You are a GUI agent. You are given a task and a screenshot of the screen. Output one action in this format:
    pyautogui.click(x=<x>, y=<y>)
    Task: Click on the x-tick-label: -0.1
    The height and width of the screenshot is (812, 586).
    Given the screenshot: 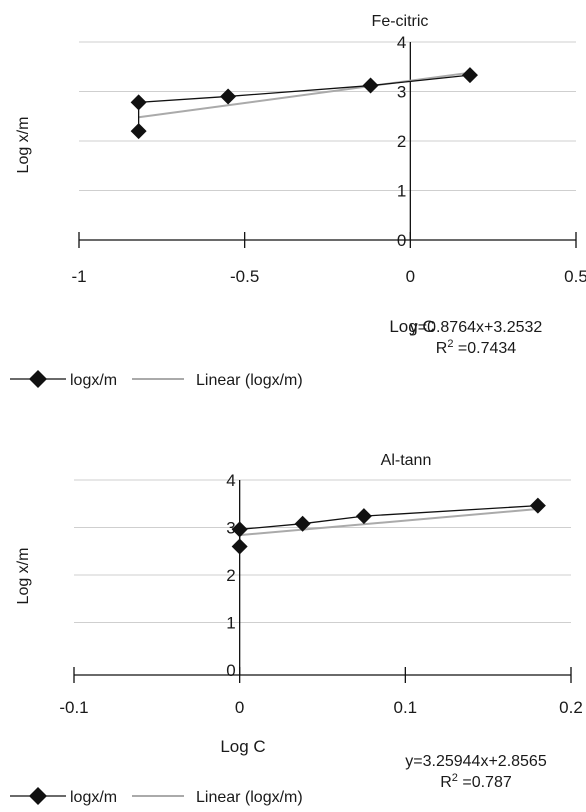 What is the action you would take?
    pyautogui.click(x=73, y=707)
    